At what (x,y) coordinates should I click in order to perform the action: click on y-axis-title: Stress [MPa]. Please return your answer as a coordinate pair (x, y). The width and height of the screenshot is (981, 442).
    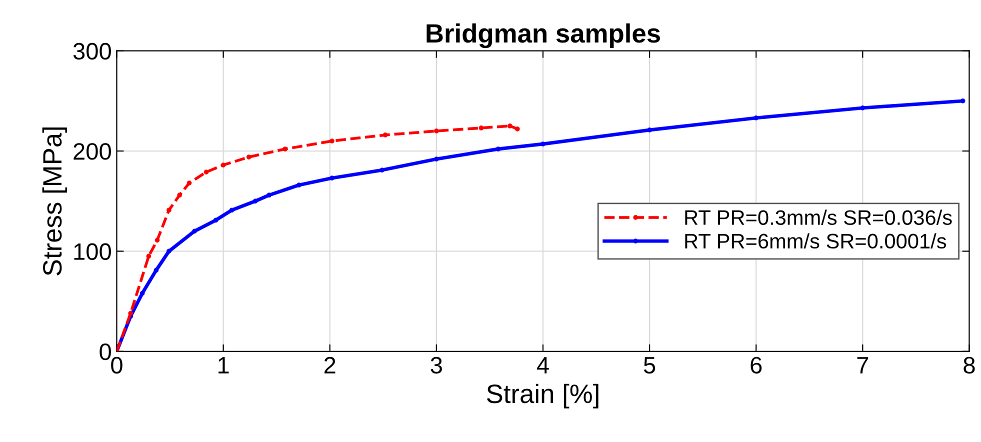
    Looking at the image, I should click on (54, 201).